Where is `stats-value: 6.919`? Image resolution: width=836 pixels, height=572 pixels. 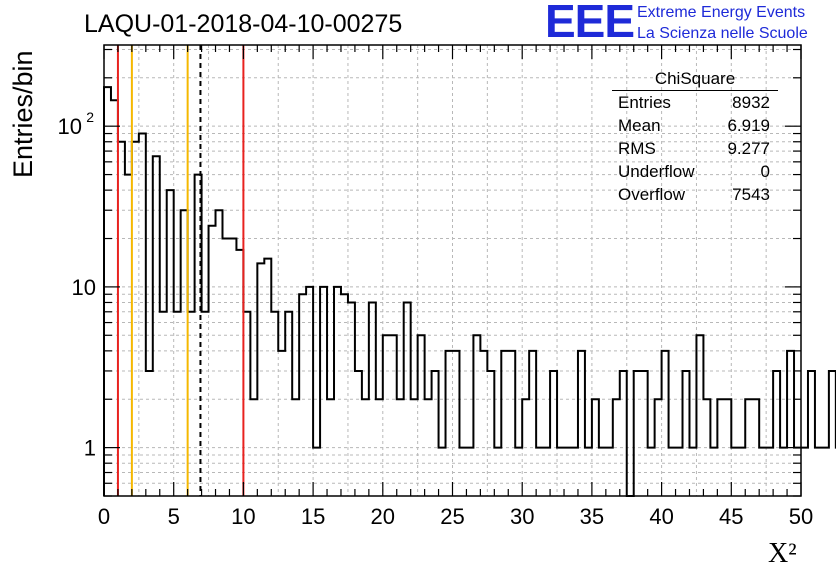 stats-value: 6.919 is located at coordinates (748, 125).